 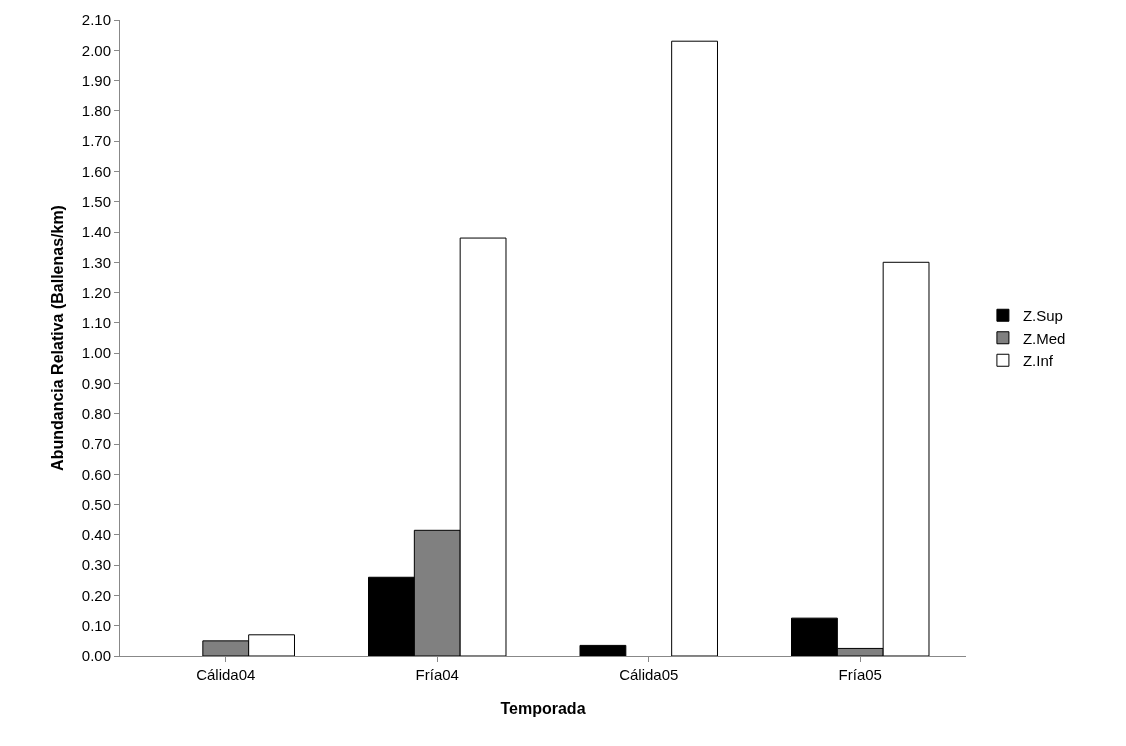 I want to click on x-axis-title: Temporada, so click(x=543, y=708).